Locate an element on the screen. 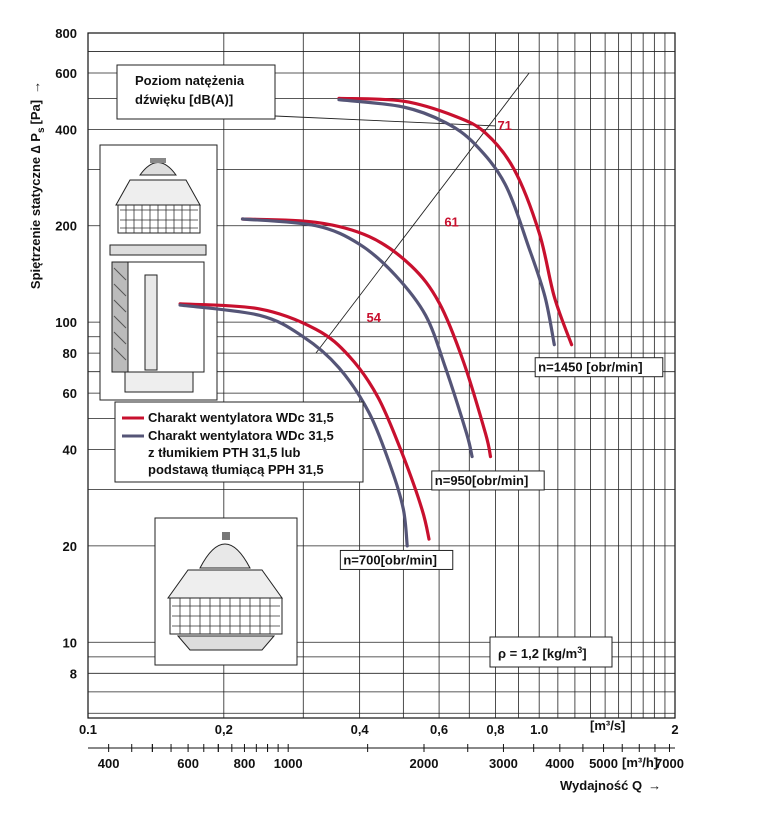 The height and width of the screenshot is (836, 757). x2-tick-label: 2000 is located at coordinates (424, 763).